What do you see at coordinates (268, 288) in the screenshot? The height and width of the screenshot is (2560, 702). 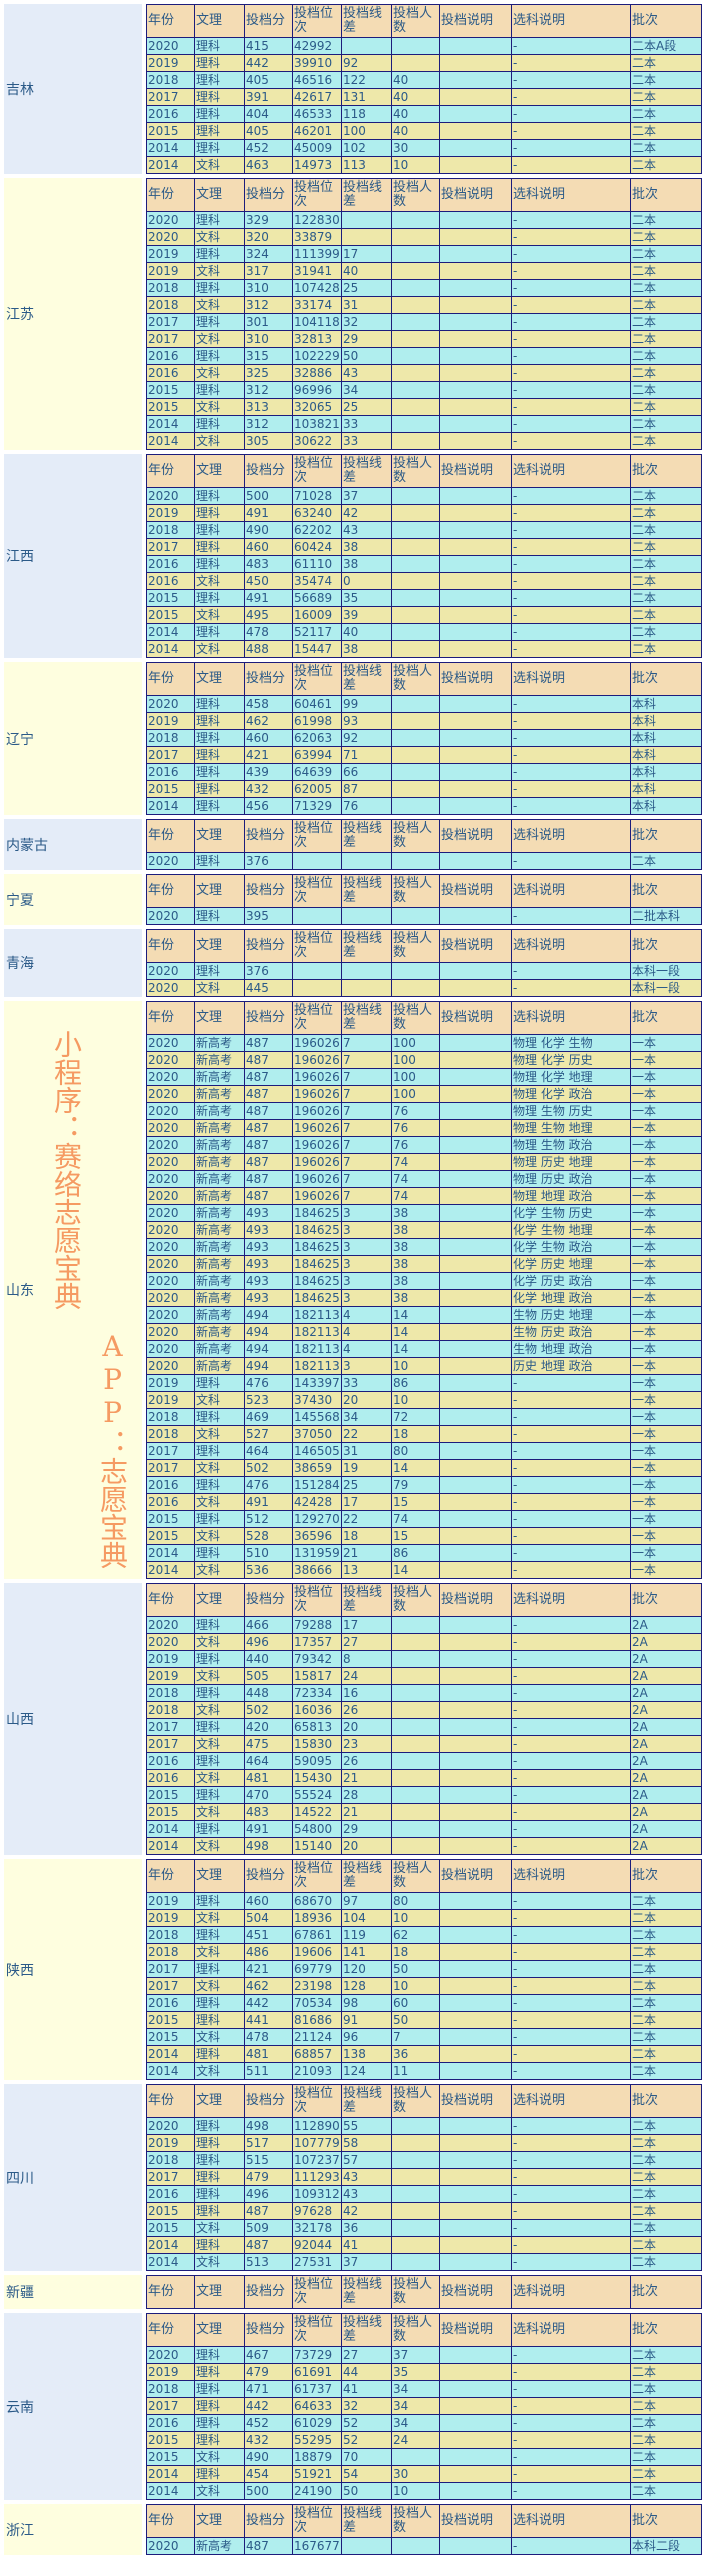 I see `cell-score: 310` at bounding box center [268, 288].